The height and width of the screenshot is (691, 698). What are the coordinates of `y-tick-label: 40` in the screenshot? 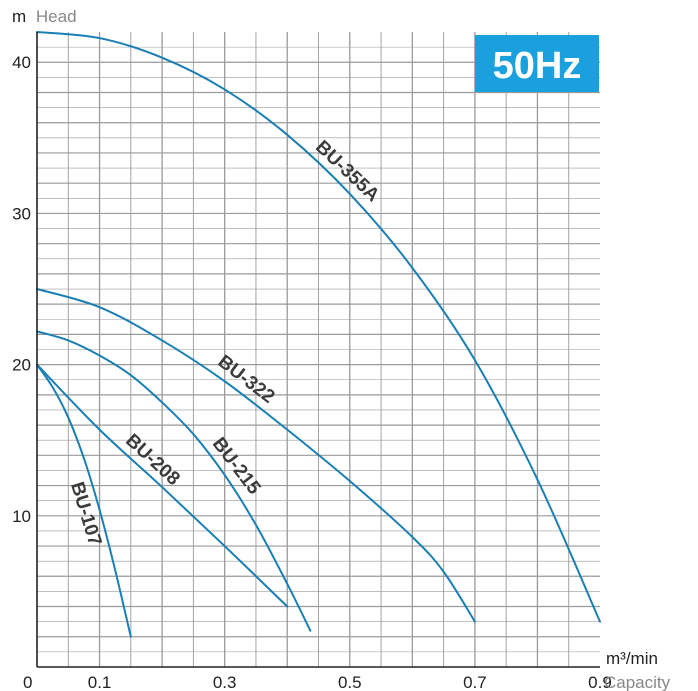 It's located at (21, 62).